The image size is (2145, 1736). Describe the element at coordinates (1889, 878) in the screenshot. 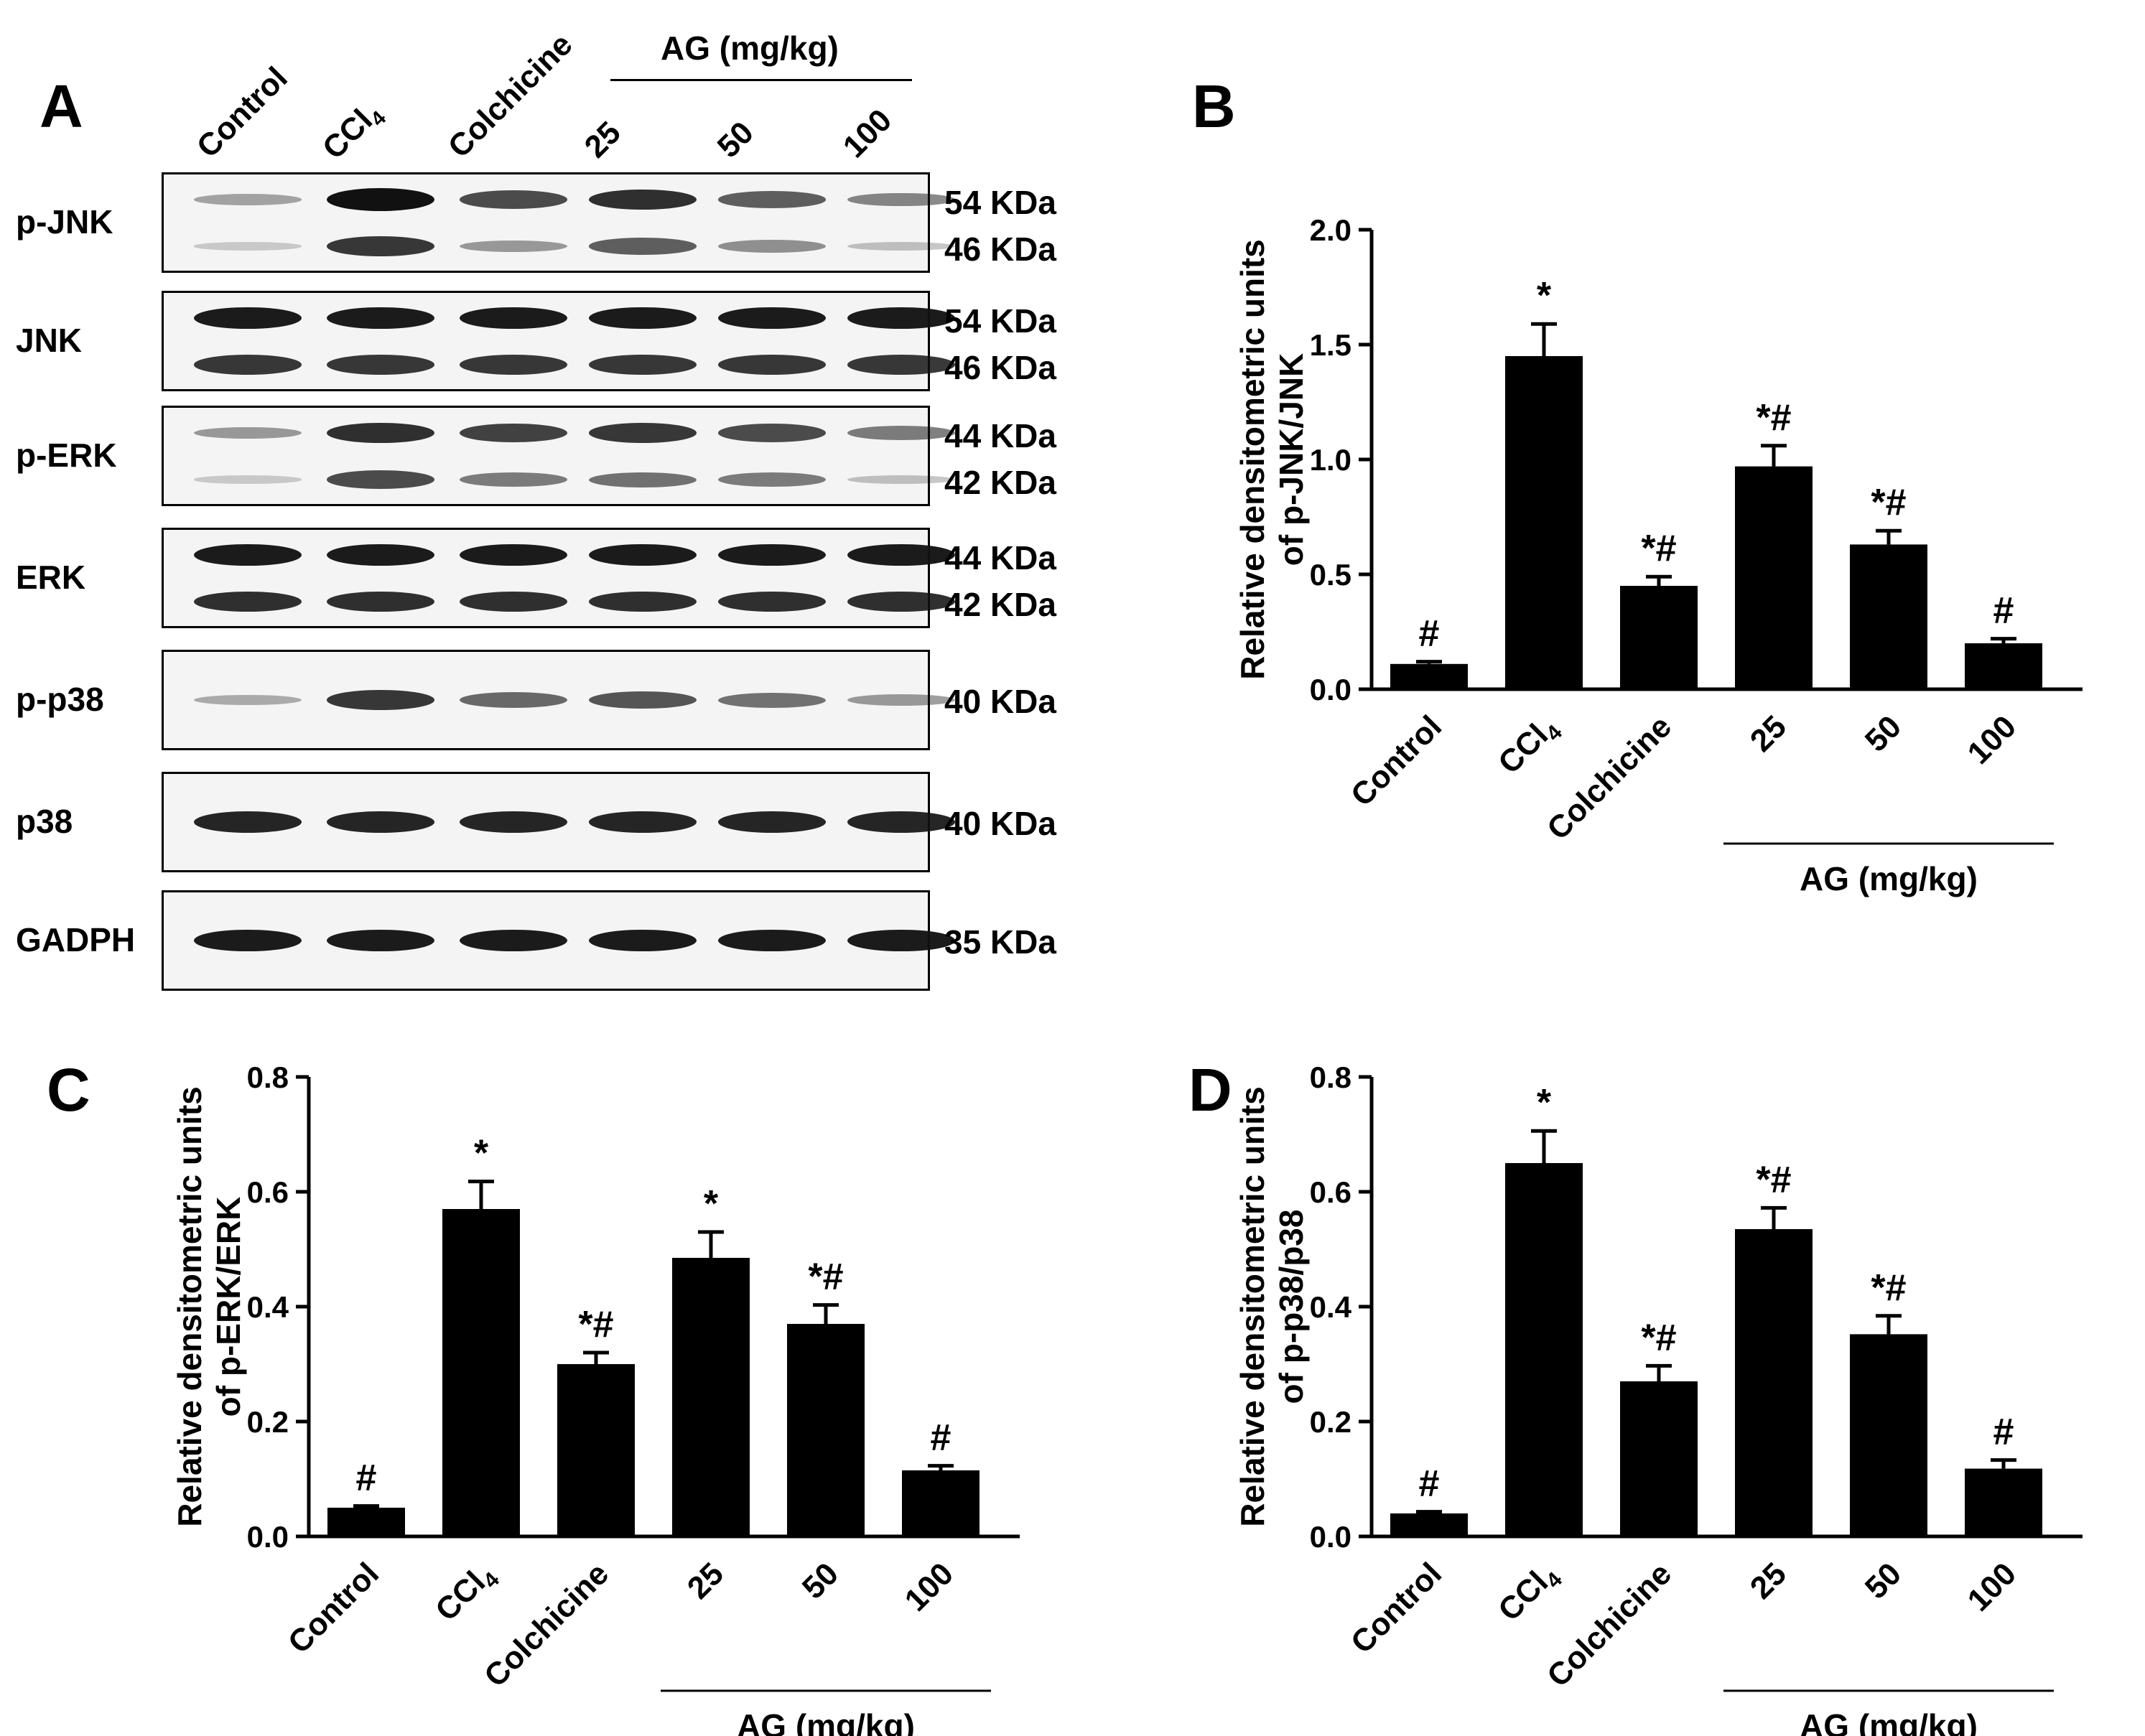

I see `ag-group-label: AG (mg/kg)` at that location.